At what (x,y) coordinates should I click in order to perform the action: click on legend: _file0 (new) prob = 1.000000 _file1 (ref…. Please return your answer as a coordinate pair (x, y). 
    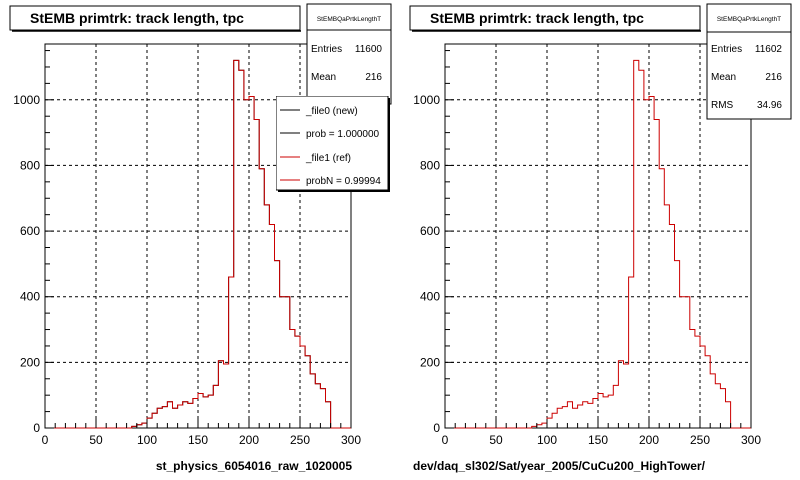
    Looking at the image, I should click on (333, 144).